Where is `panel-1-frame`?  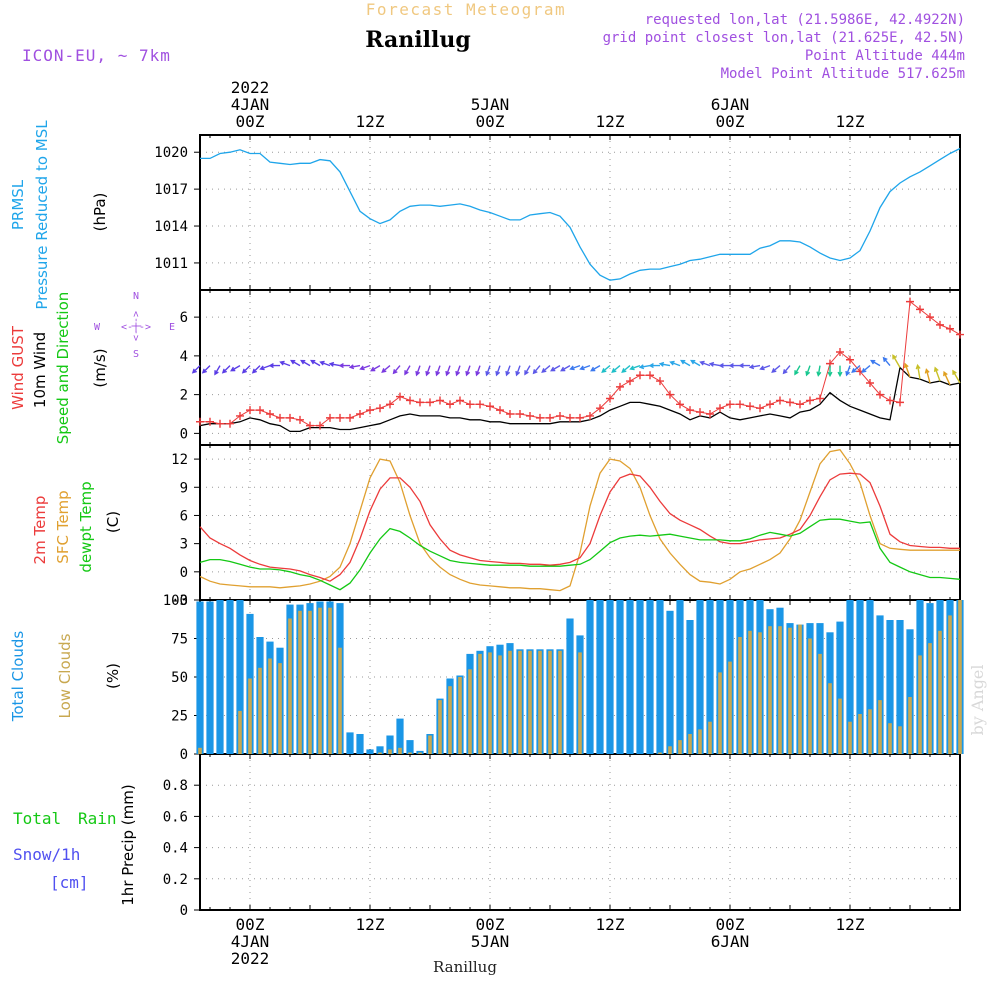
panel-1-frame is located at coordinates (580, 212).